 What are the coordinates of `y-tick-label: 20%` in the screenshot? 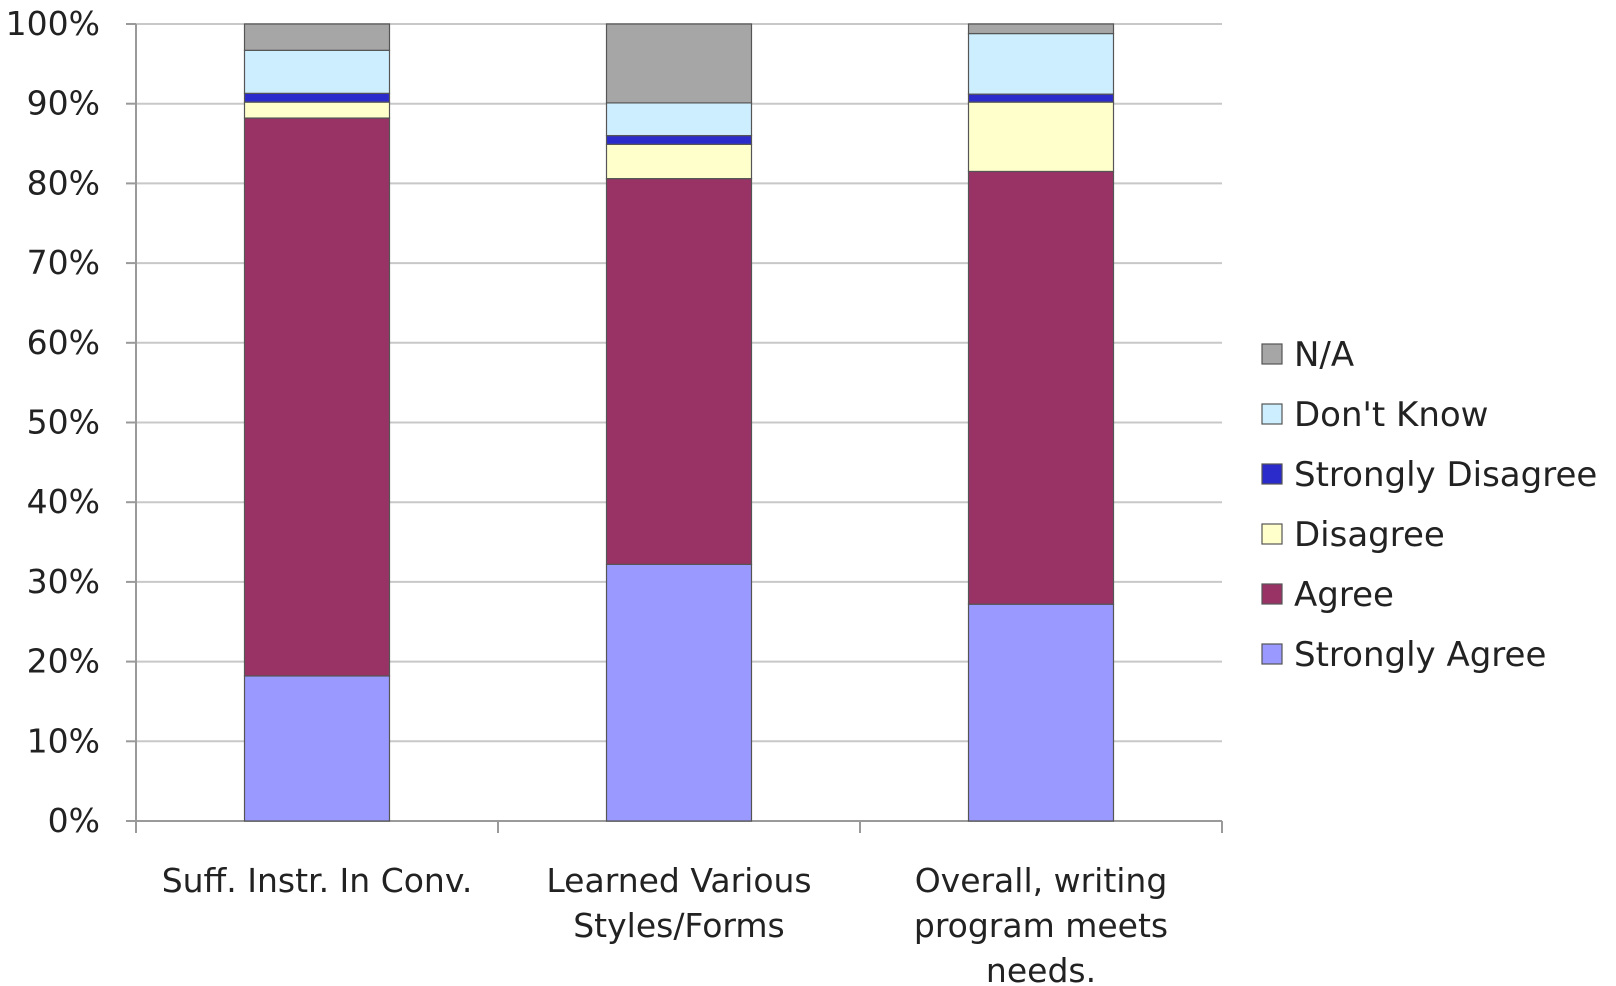 It's located at (63, 661).